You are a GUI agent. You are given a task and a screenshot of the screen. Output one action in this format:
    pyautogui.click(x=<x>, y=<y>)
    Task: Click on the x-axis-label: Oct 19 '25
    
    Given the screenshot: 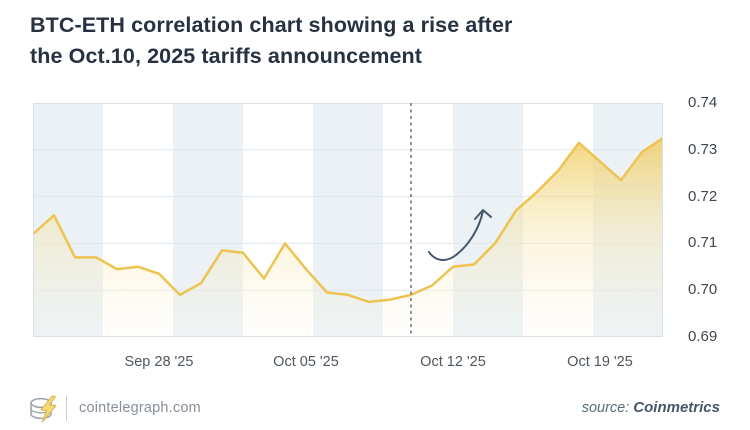 What is the action you would take?
    pyautogui.click(x=600, y=362)
    